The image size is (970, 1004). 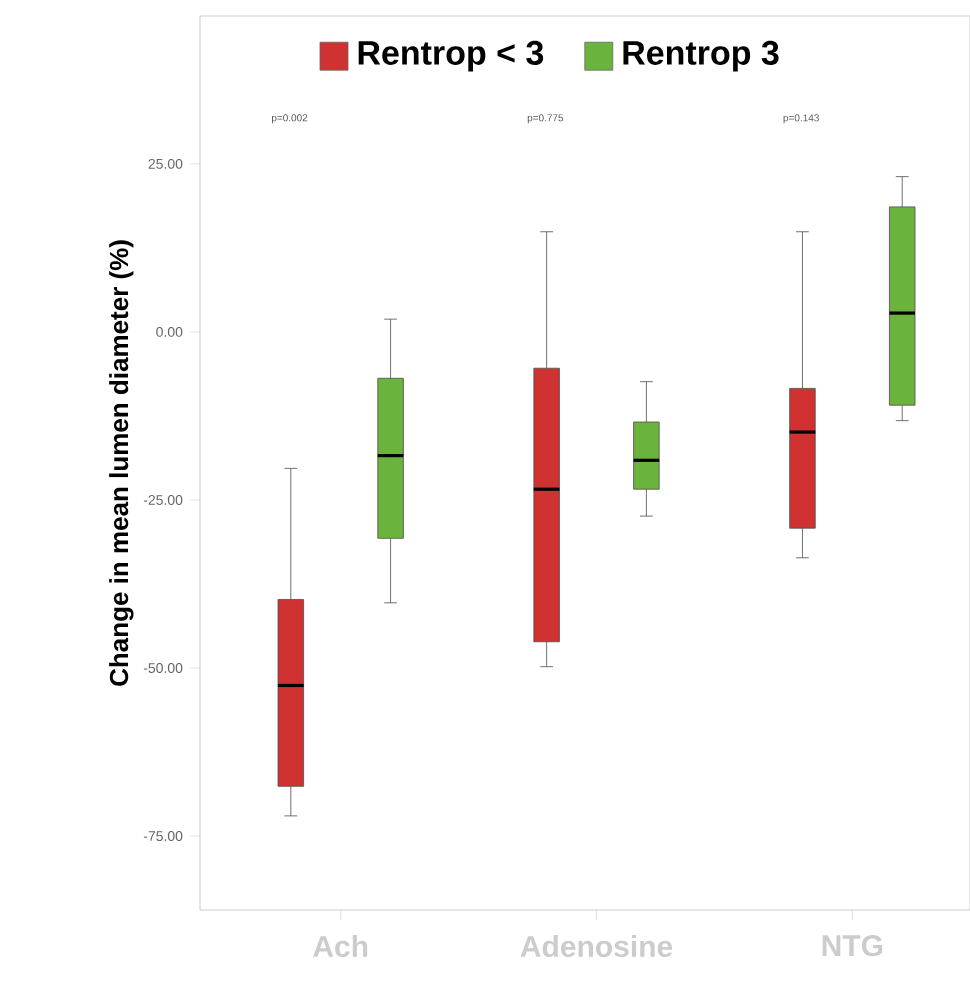 What do you see at coordinates (121, 463) in the screenshot?
I see `y-axis-title: Change in mean lumen diameter (%)` at bounding box center [121, 463].